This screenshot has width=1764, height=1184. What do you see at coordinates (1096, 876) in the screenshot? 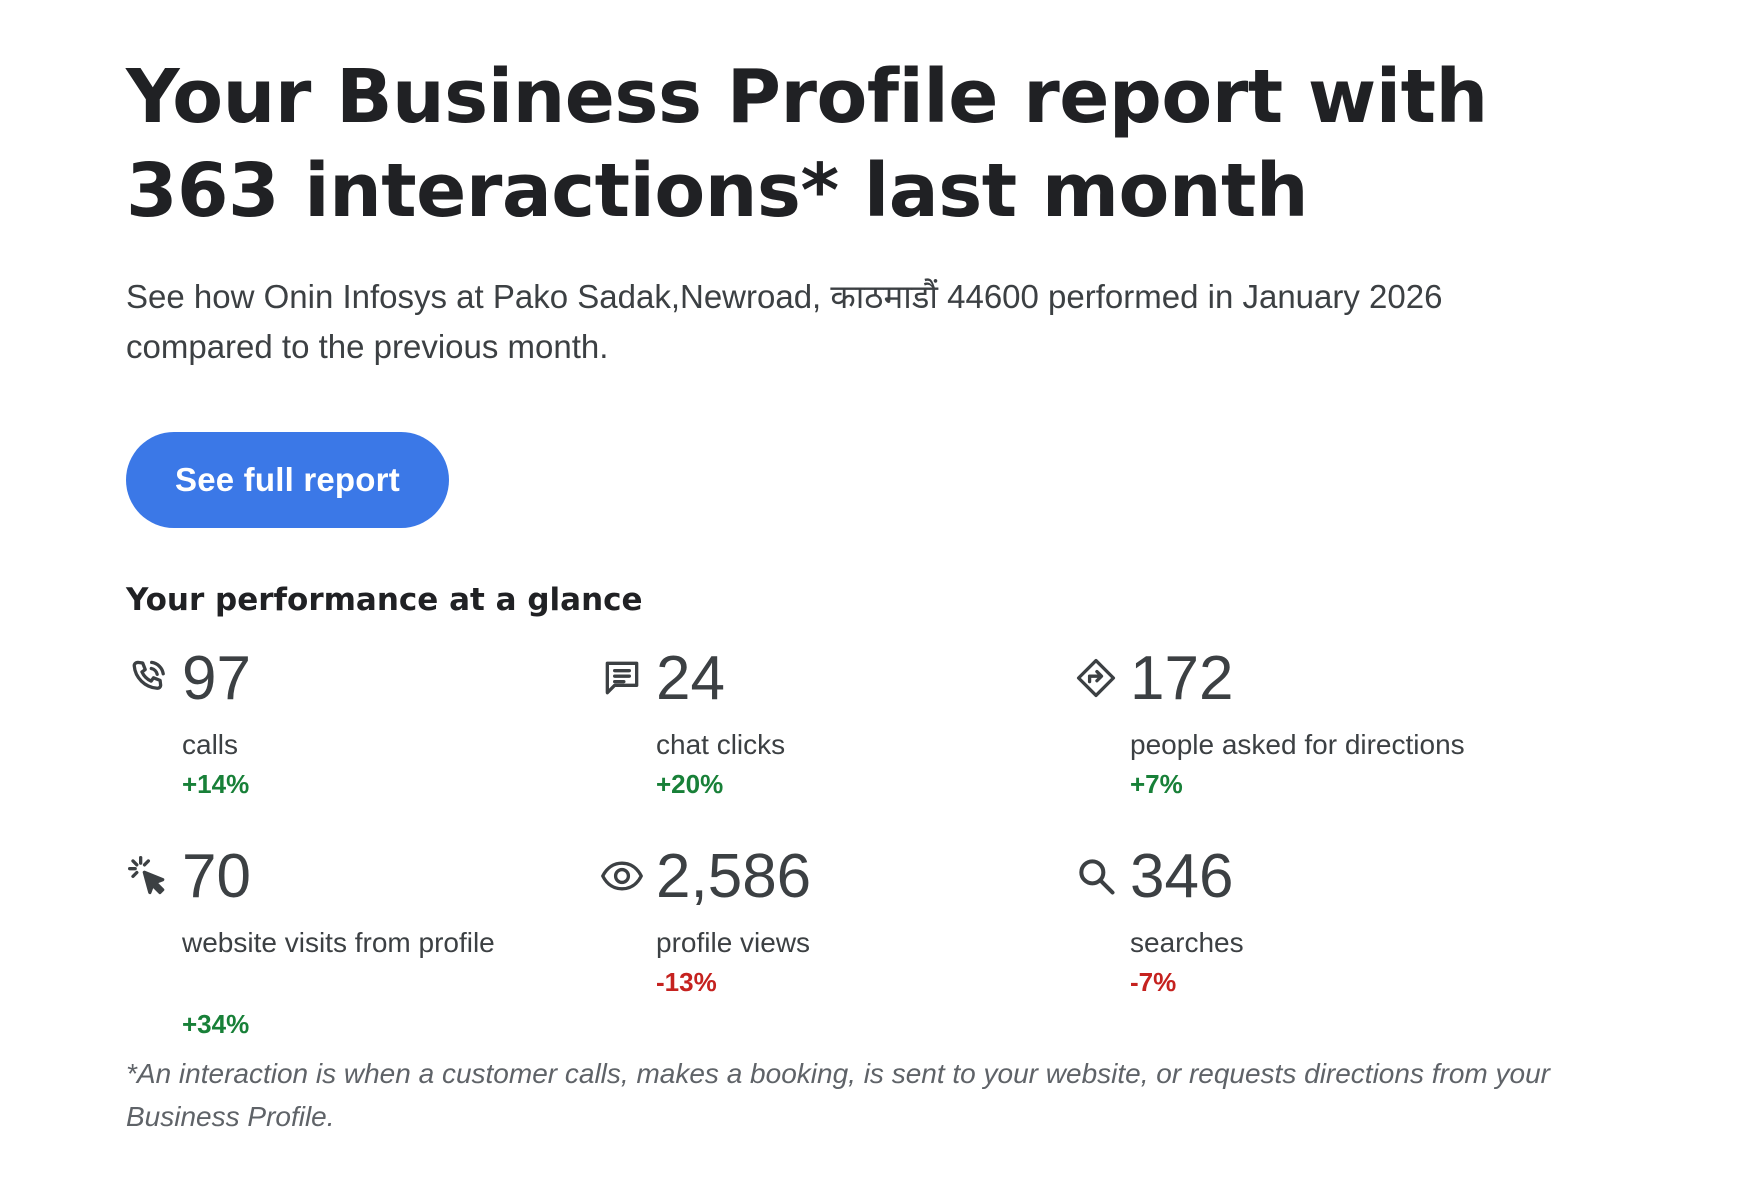
I see `search-icon` at bounding box center [1096, 876].